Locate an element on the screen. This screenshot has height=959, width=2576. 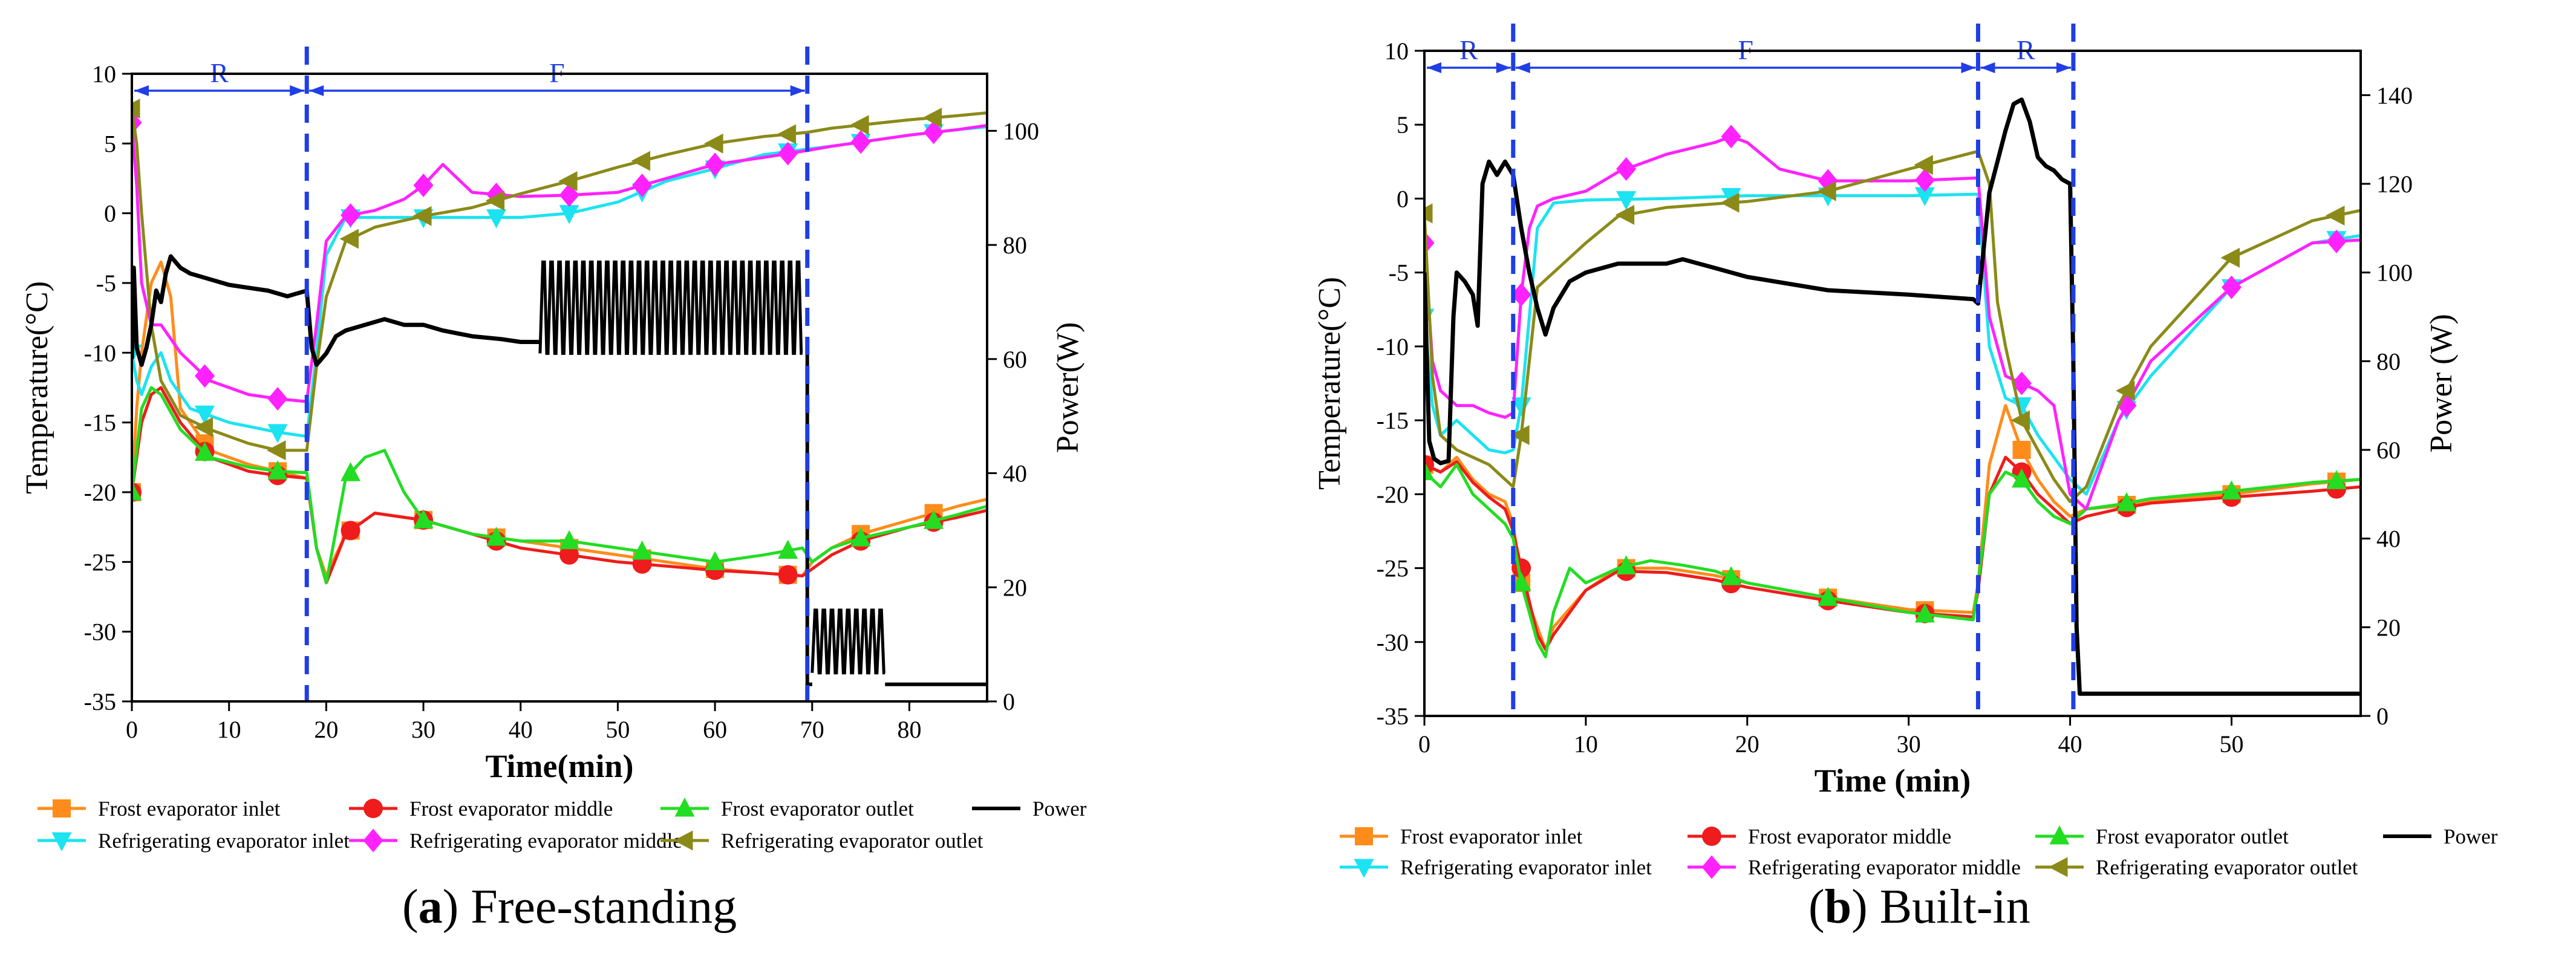
y-tick-label-a-3: -20 is located at coordinates (100, 492).